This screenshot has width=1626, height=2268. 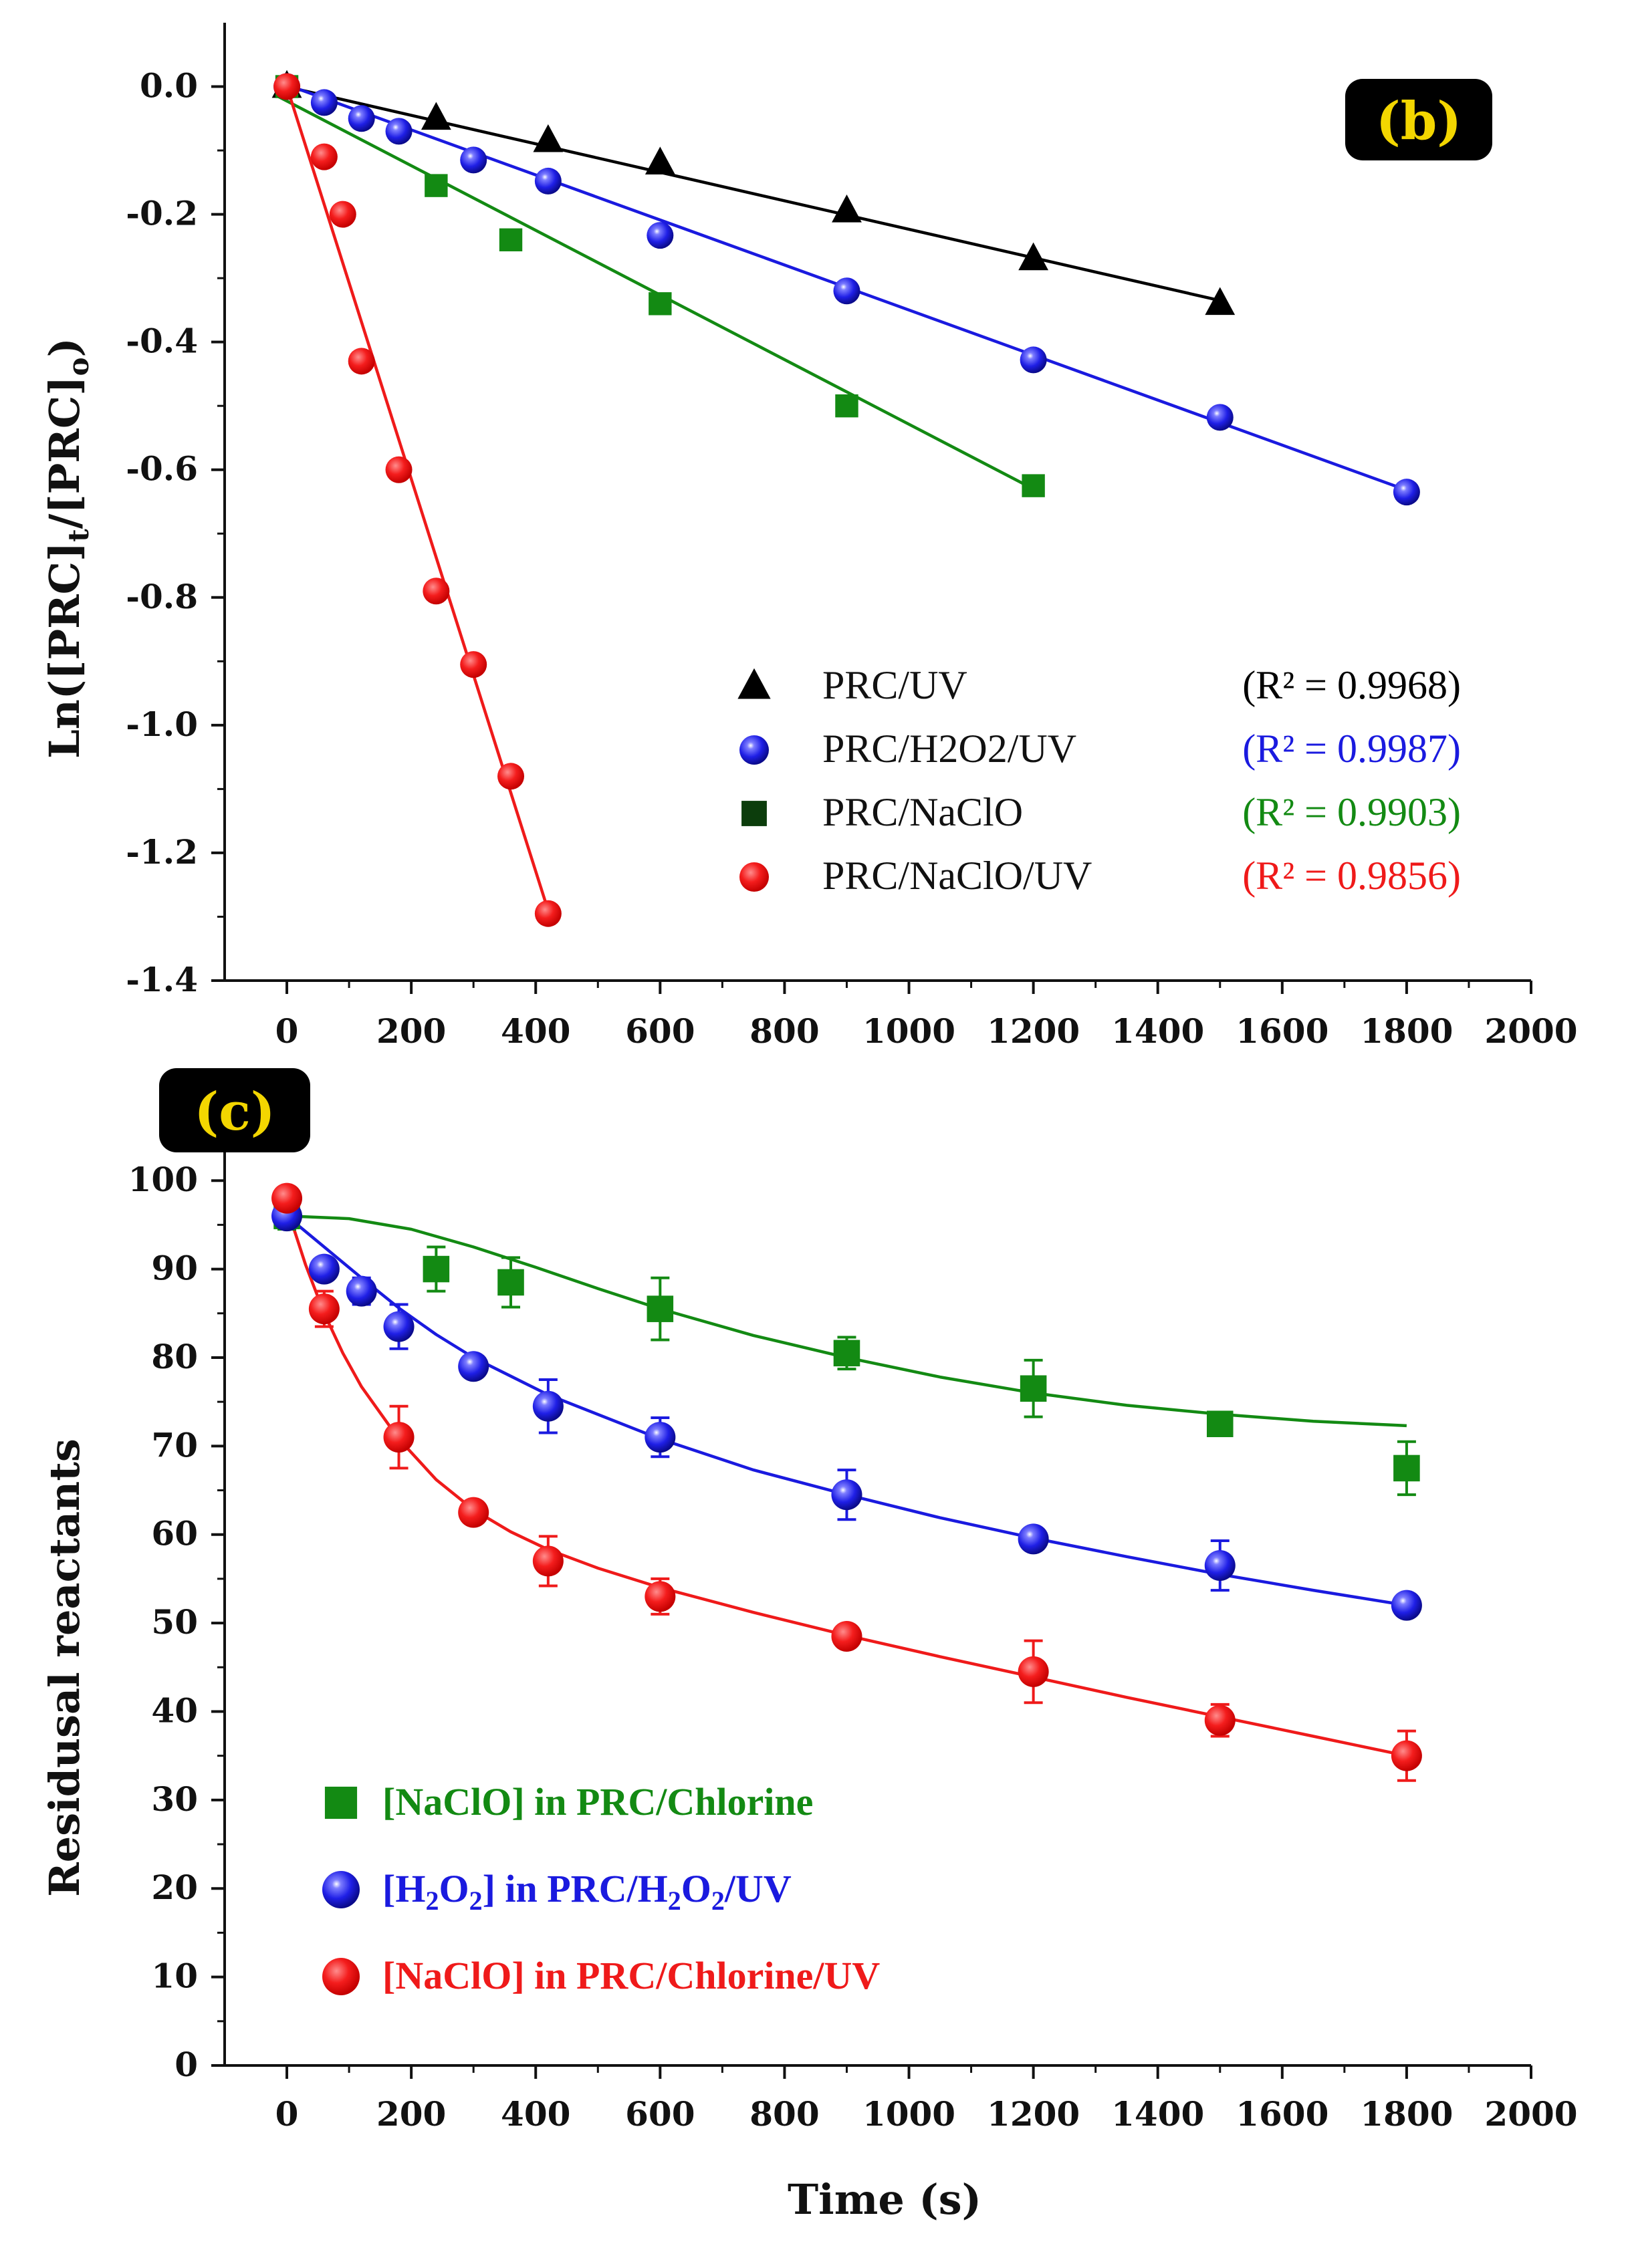 I want to click on legend-r2: (R² = 0.9987), so click(x=1351, y=749).